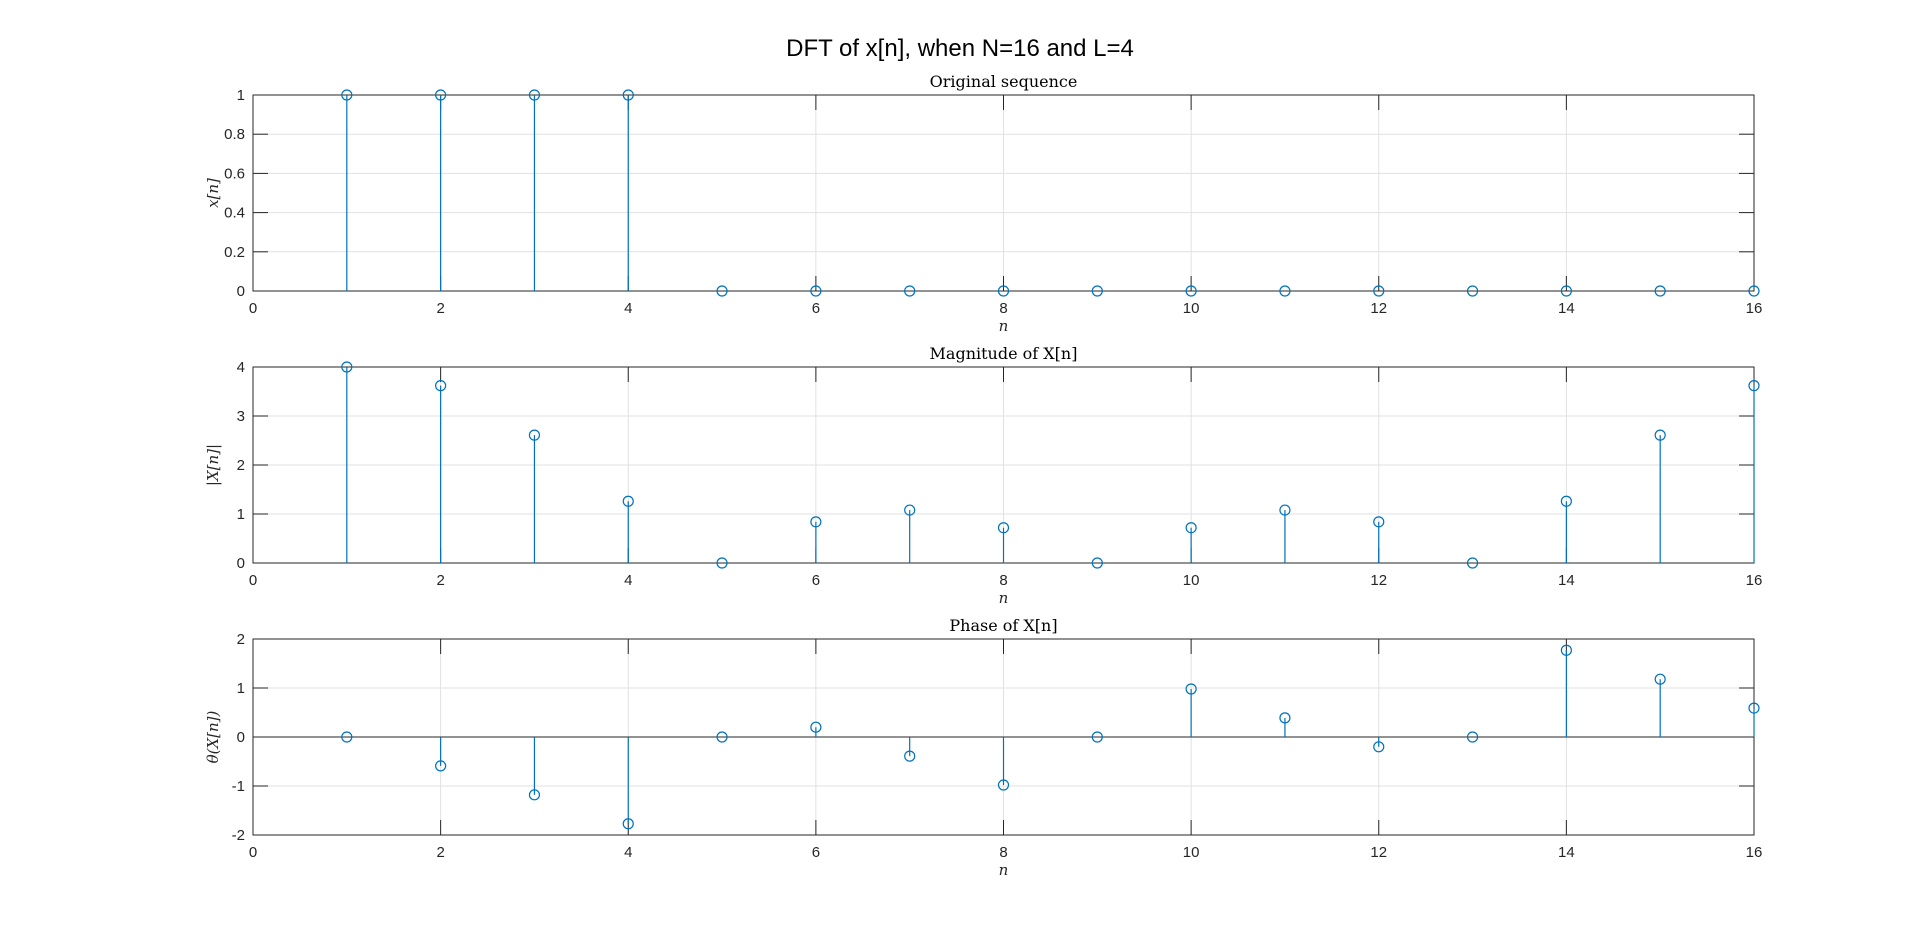 The image size is (1920, 926). Describe the element at coordinates (234, 252) in the screenshot. I see `original-y-tick-label: 0.2` at that location.